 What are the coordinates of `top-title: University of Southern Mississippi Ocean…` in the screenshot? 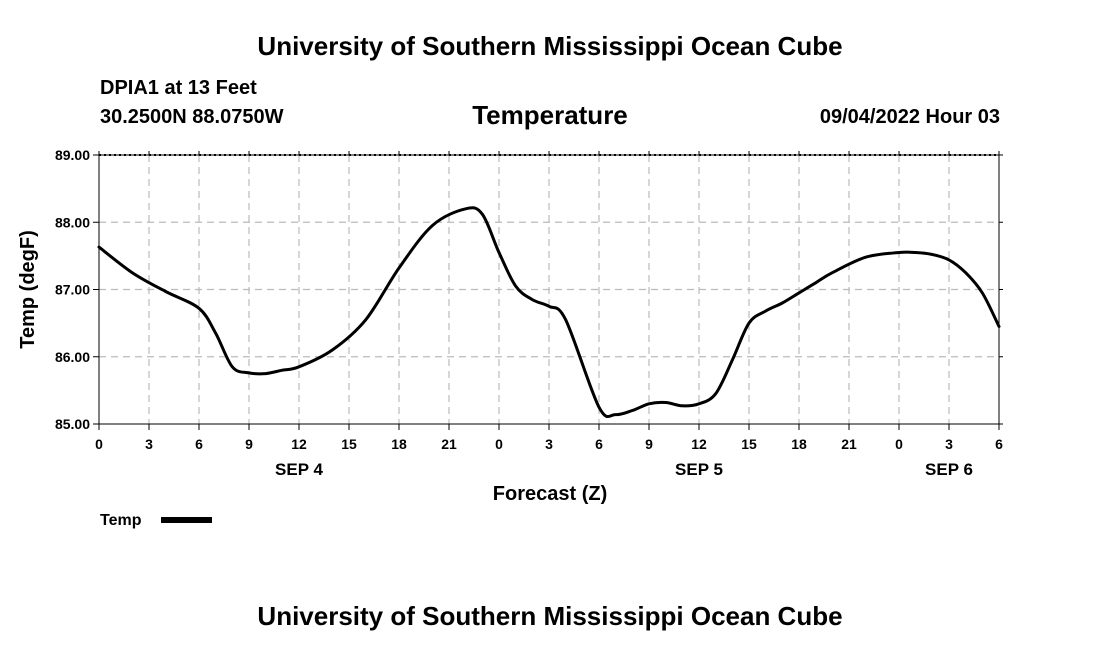 It's located at (550, 46).